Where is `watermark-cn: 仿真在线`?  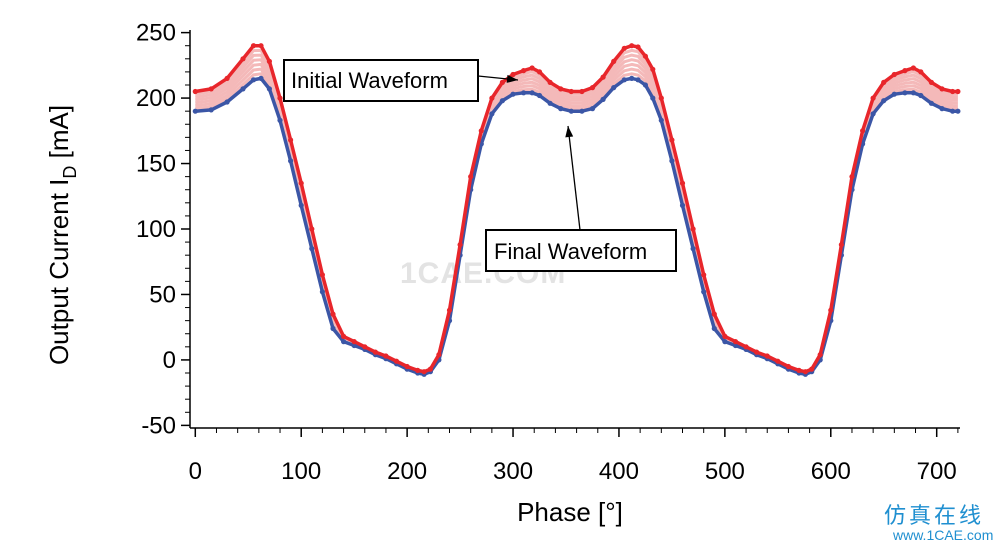 watermark-cn: 仿真在线 is located at coordinates (934, 516).